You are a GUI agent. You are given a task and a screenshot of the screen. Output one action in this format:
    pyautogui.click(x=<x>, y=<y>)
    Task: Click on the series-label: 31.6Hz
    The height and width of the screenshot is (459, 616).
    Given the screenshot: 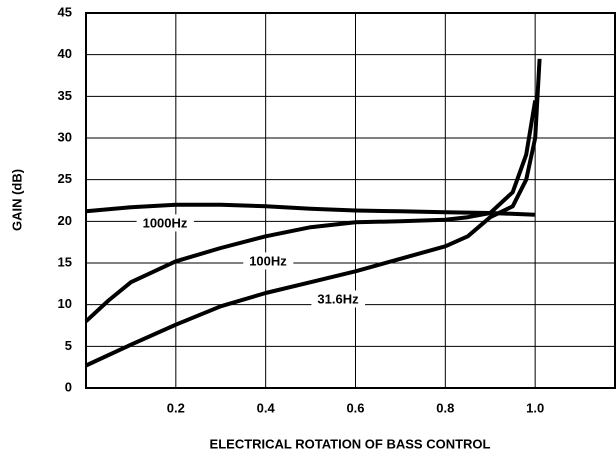 What is the action you would take?
    pyautogui.click(x=338, y=298)
    